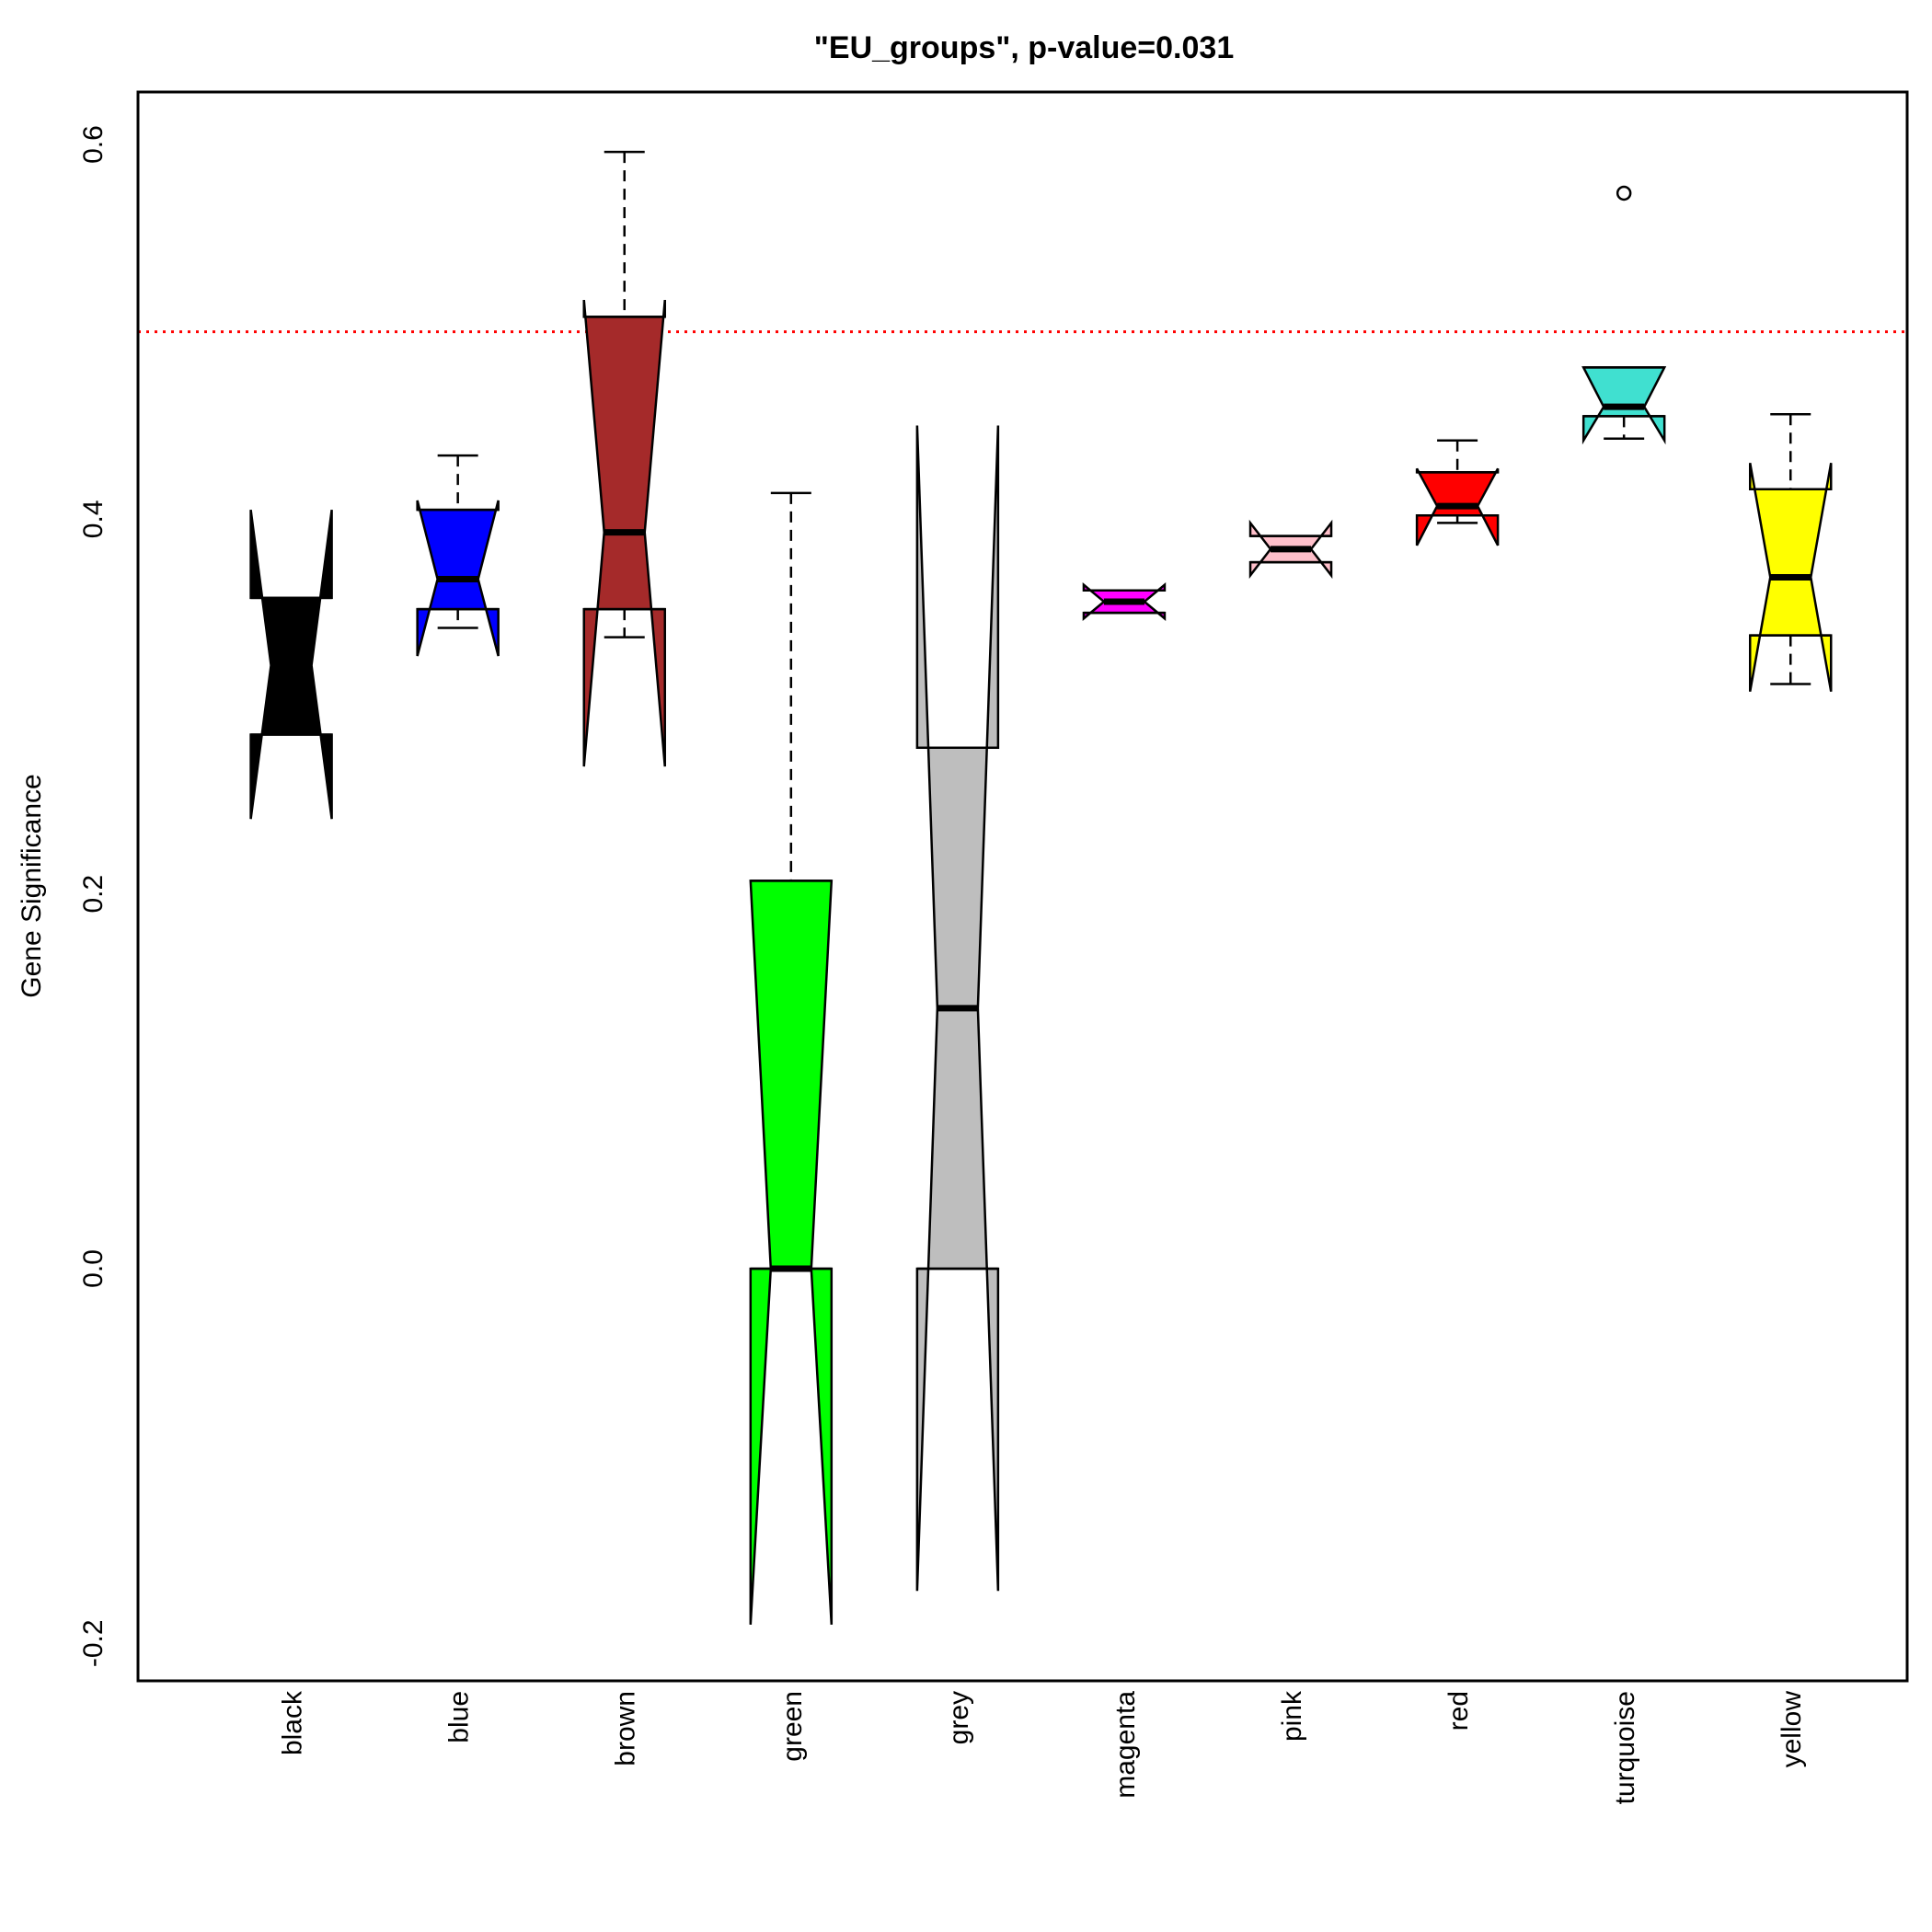 The height and width of the screenshot is (1932, 1932). Describe the element at coordinates (1625, 1747) in the screenshot. I see `x-tick-label: turquoise` at that location.